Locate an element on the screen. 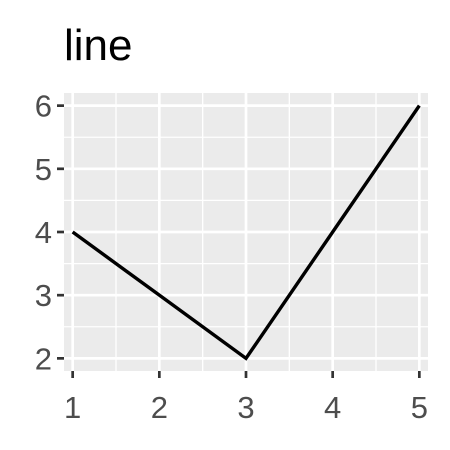  x-tick-label: 2 is located at coordinates (159, 407).